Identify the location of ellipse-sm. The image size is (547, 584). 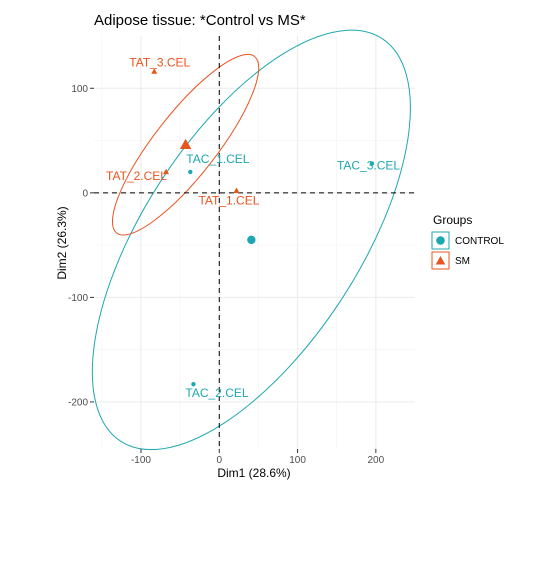
(185, 144).